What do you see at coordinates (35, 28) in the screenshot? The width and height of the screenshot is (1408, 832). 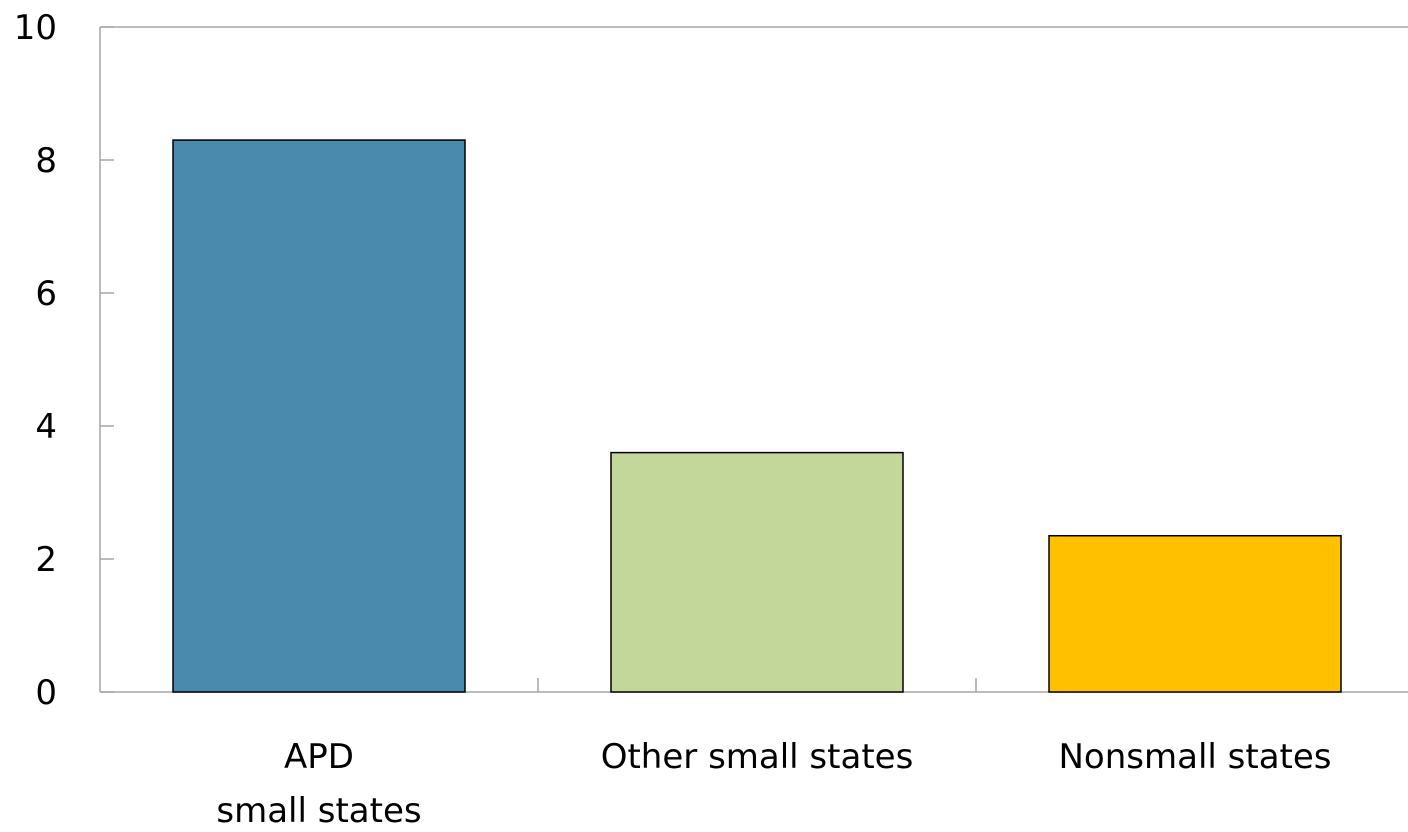 I see `y-tick-label: 10` at bounding box center [35, 28].